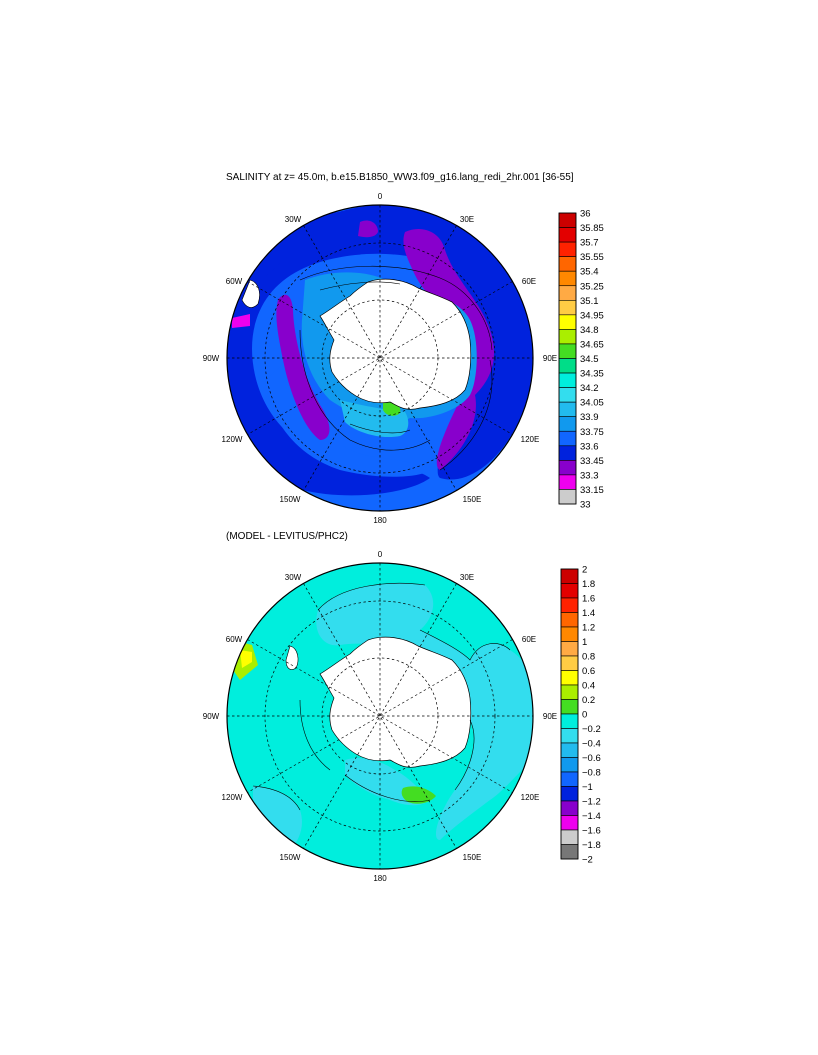  Describe the element at coordinates (585, 505) in the screenshot. I see `salinity-colorbar-label: 33` at that location.